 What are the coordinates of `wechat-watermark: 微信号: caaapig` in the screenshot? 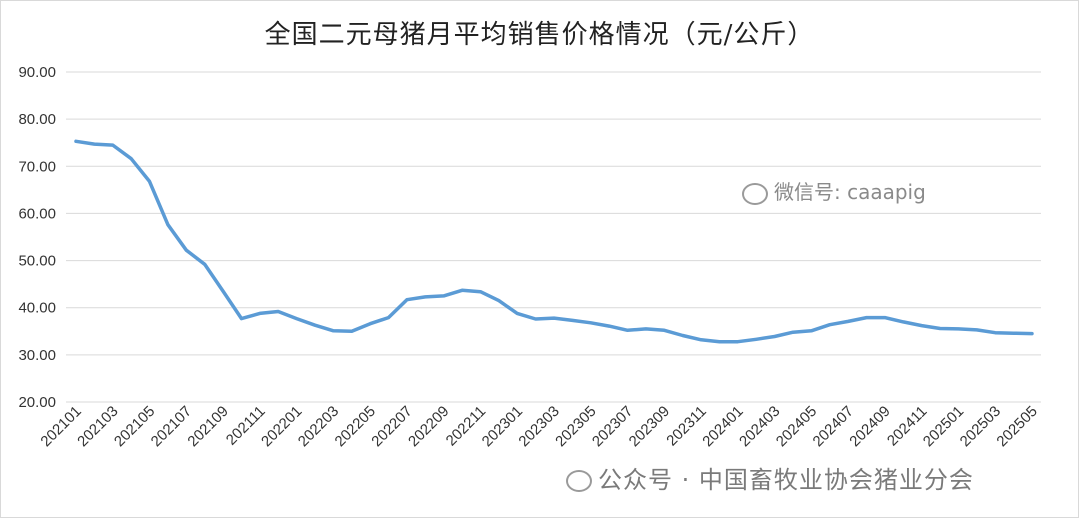 It's located at (834, 190).